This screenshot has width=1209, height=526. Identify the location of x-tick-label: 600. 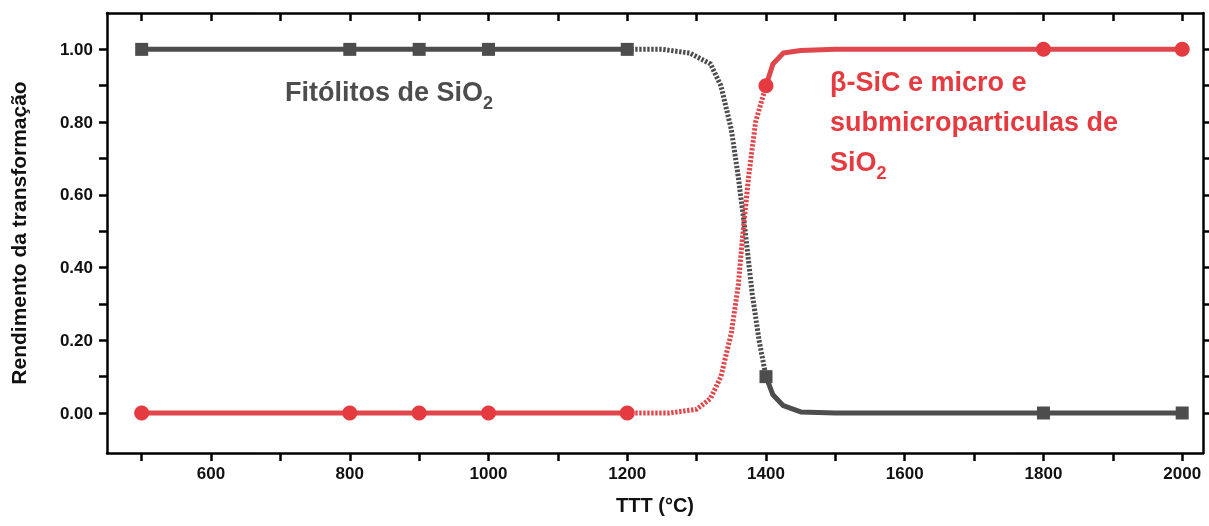
(211, 473).